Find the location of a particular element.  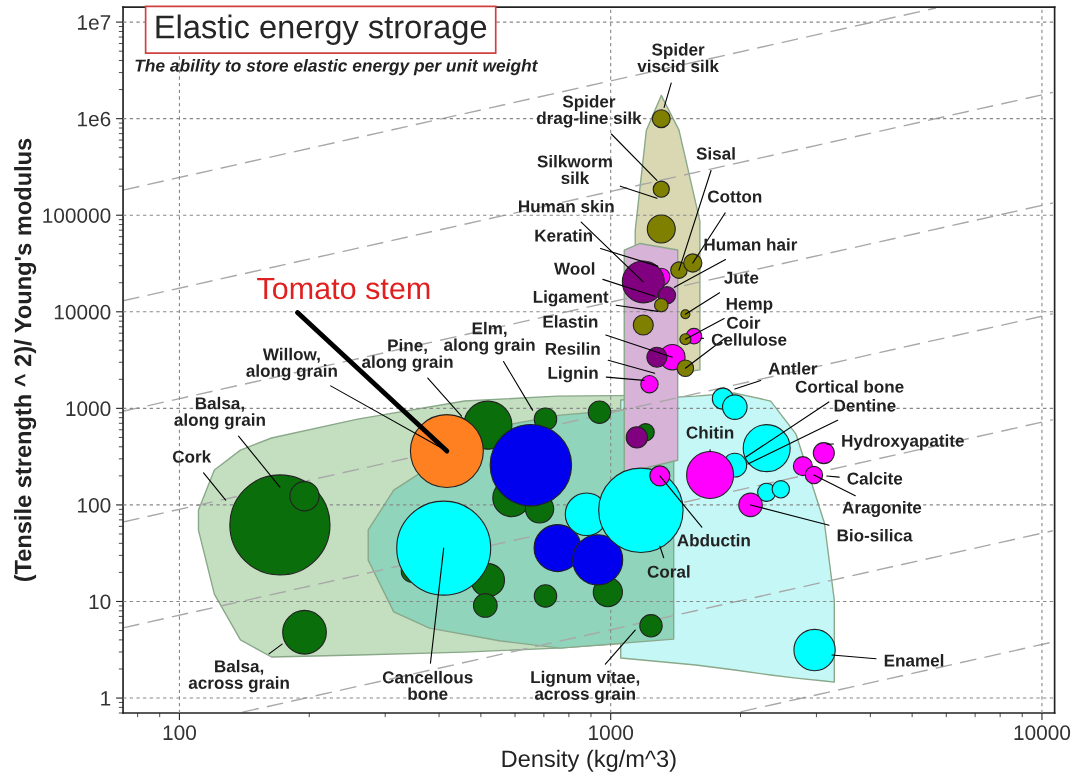

annotation: Hemp is located at coordinates (749, 305).